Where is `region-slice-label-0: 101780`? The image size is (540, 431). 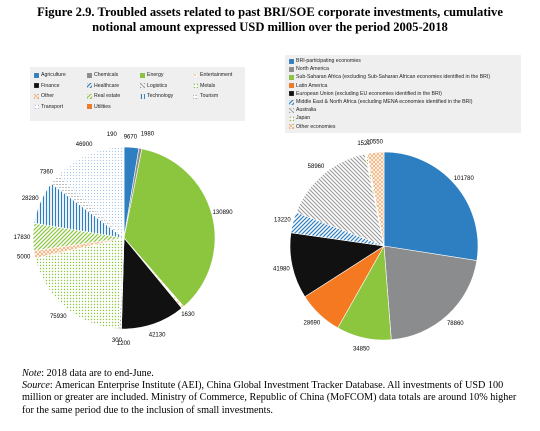
region-slice-label-0: 101780 is located at coordinates (464, 179).